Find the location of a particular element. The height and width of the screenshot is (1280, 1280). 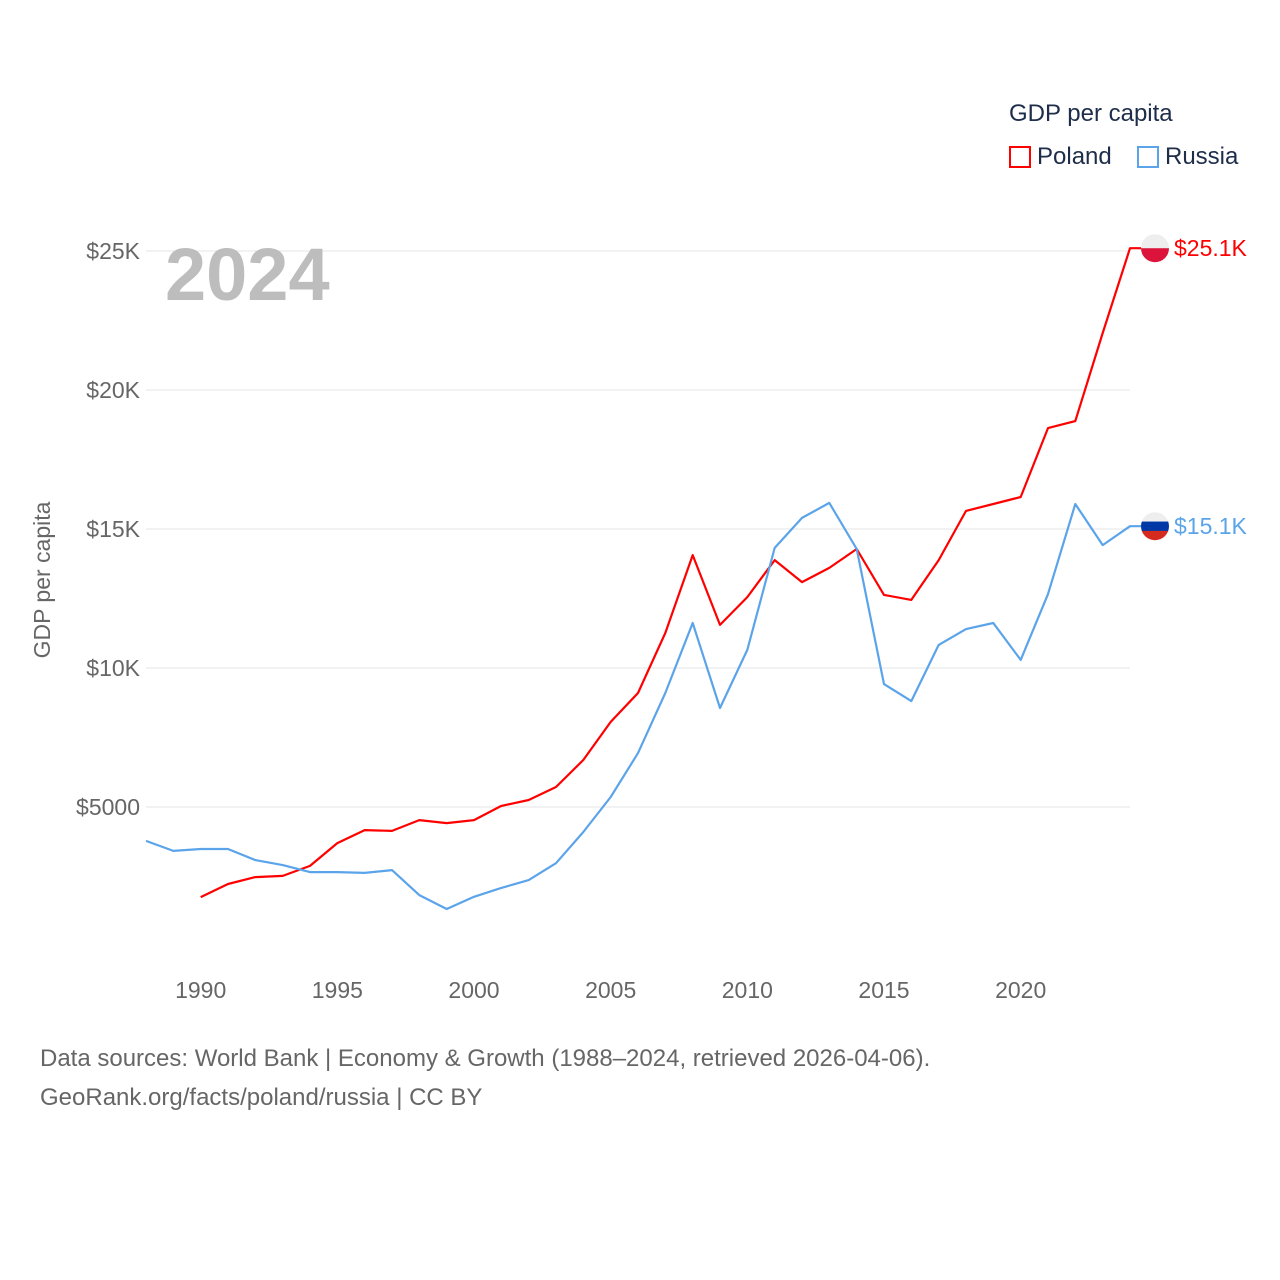

x-tick-label: 2010 is located at coordinates (747, 990).